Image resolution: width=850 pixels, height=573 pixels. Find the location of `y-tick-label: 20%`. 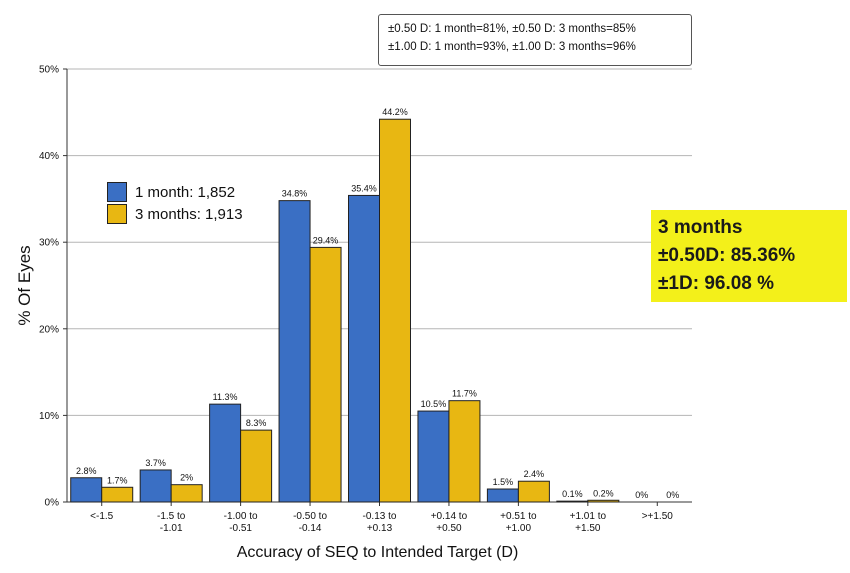

y-tick-label: 20% is located at coordinates (49, 329).